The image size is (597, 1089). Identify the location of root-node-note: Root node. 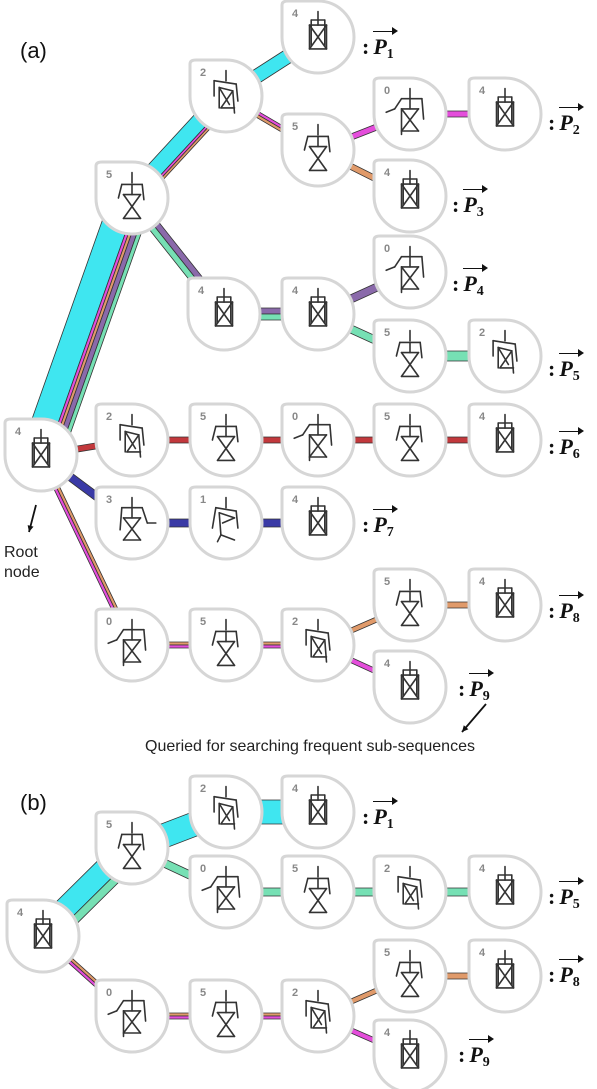
(22, 562).